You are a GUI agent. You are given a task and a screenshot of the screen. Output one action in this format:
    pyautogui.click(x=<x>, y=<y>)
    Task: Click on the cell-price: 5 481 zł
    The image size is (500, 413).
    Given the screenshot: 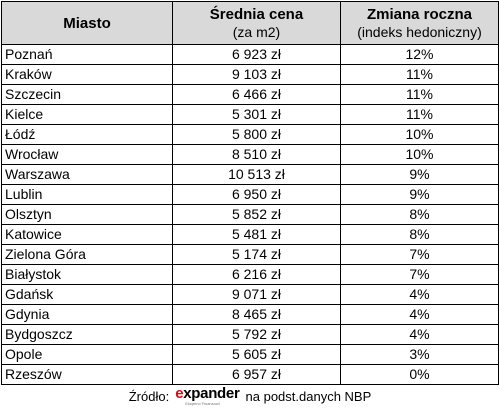 What is the action you would take?
    pyautogui.click(x=256, y=234)
    